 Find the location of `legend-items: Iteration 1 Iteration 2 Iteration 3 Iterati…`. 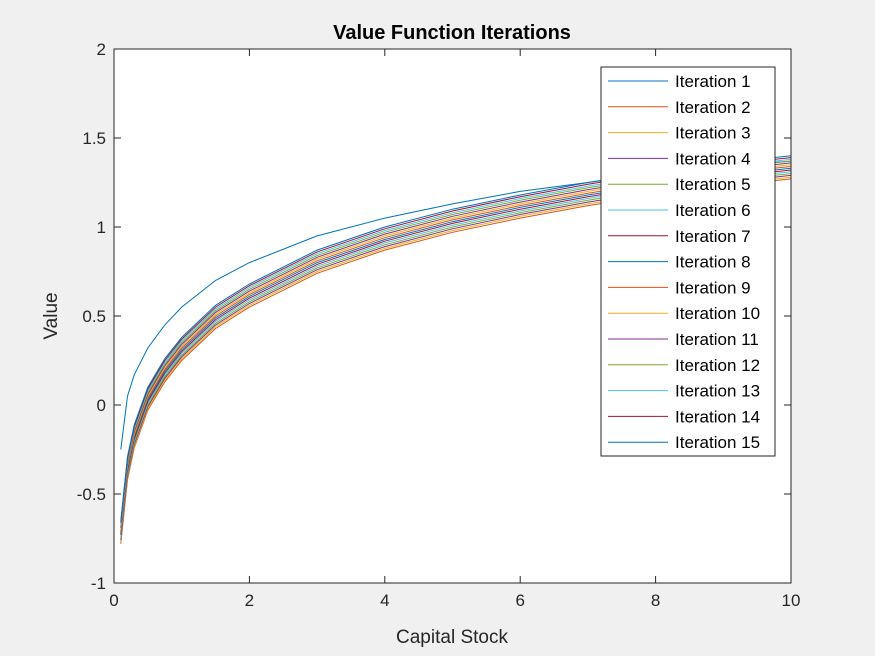

legend-items: Iteration 1 Iteration 2 Iteration 3 Iterati… is located at coordinates (684, 262).